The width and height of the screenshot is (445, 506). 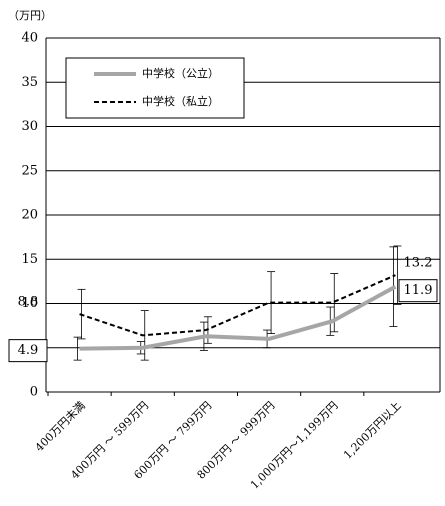 I want to click on y-tick-label: 0, so click(x=34, y=392).